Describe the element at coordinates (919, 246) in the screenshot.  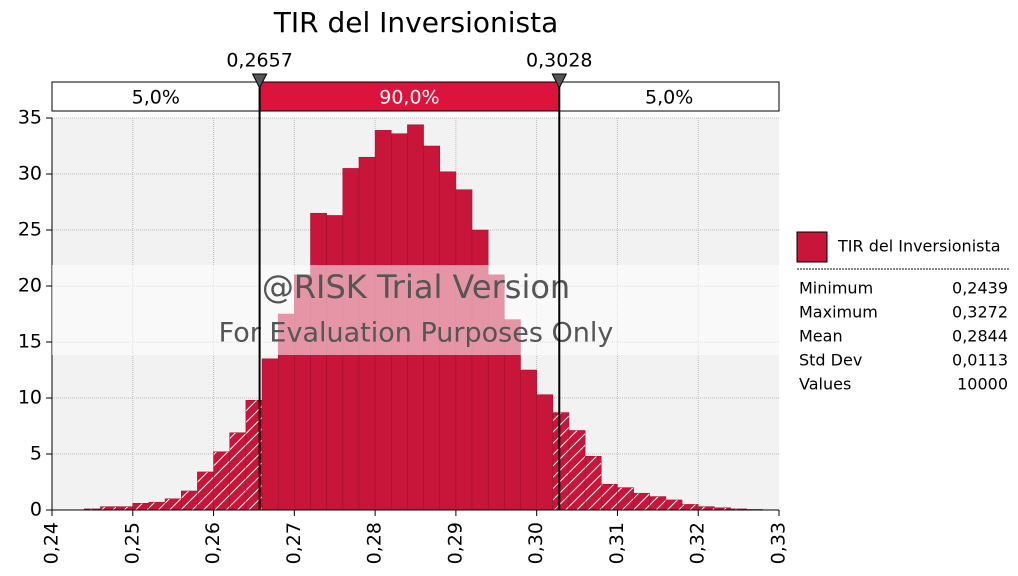
I see `legend-label: TIR del Inversionista` at that location.